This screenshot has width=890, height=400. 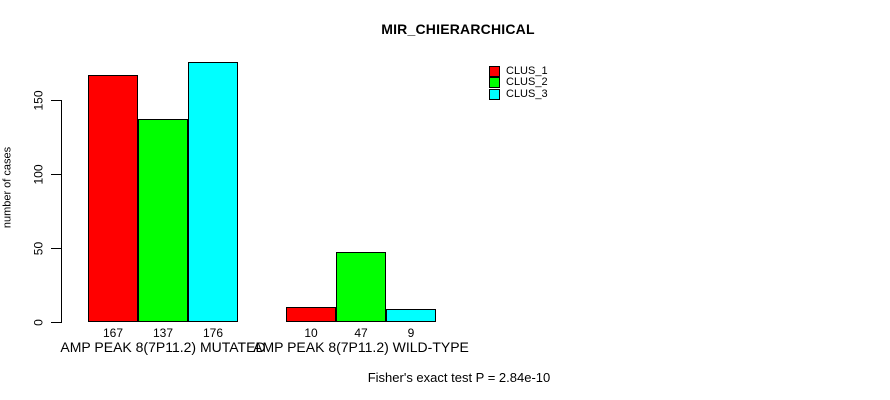 I want to click on y-tick-label: 0, so click(x=38, y=322).